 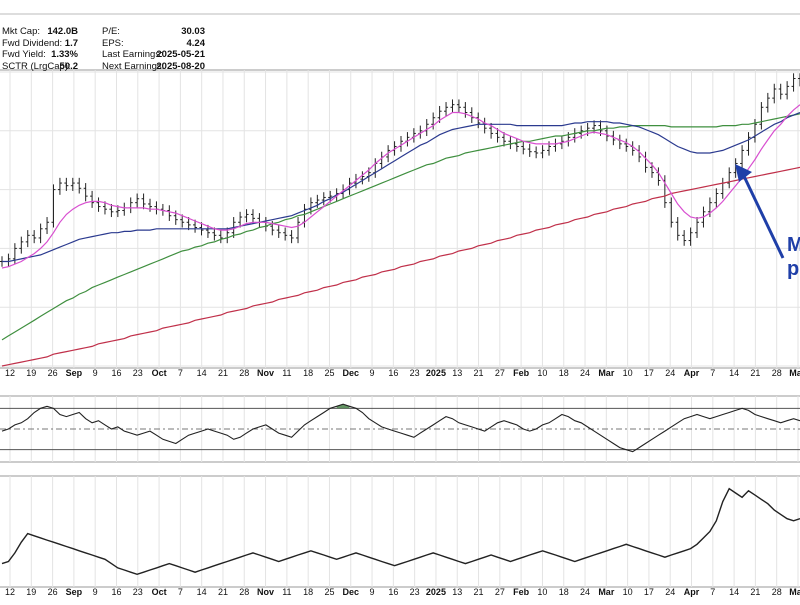 I want to click on info-row-mkt-cap: Mkt Cap: 142.0B, so click(x=40, y=31).